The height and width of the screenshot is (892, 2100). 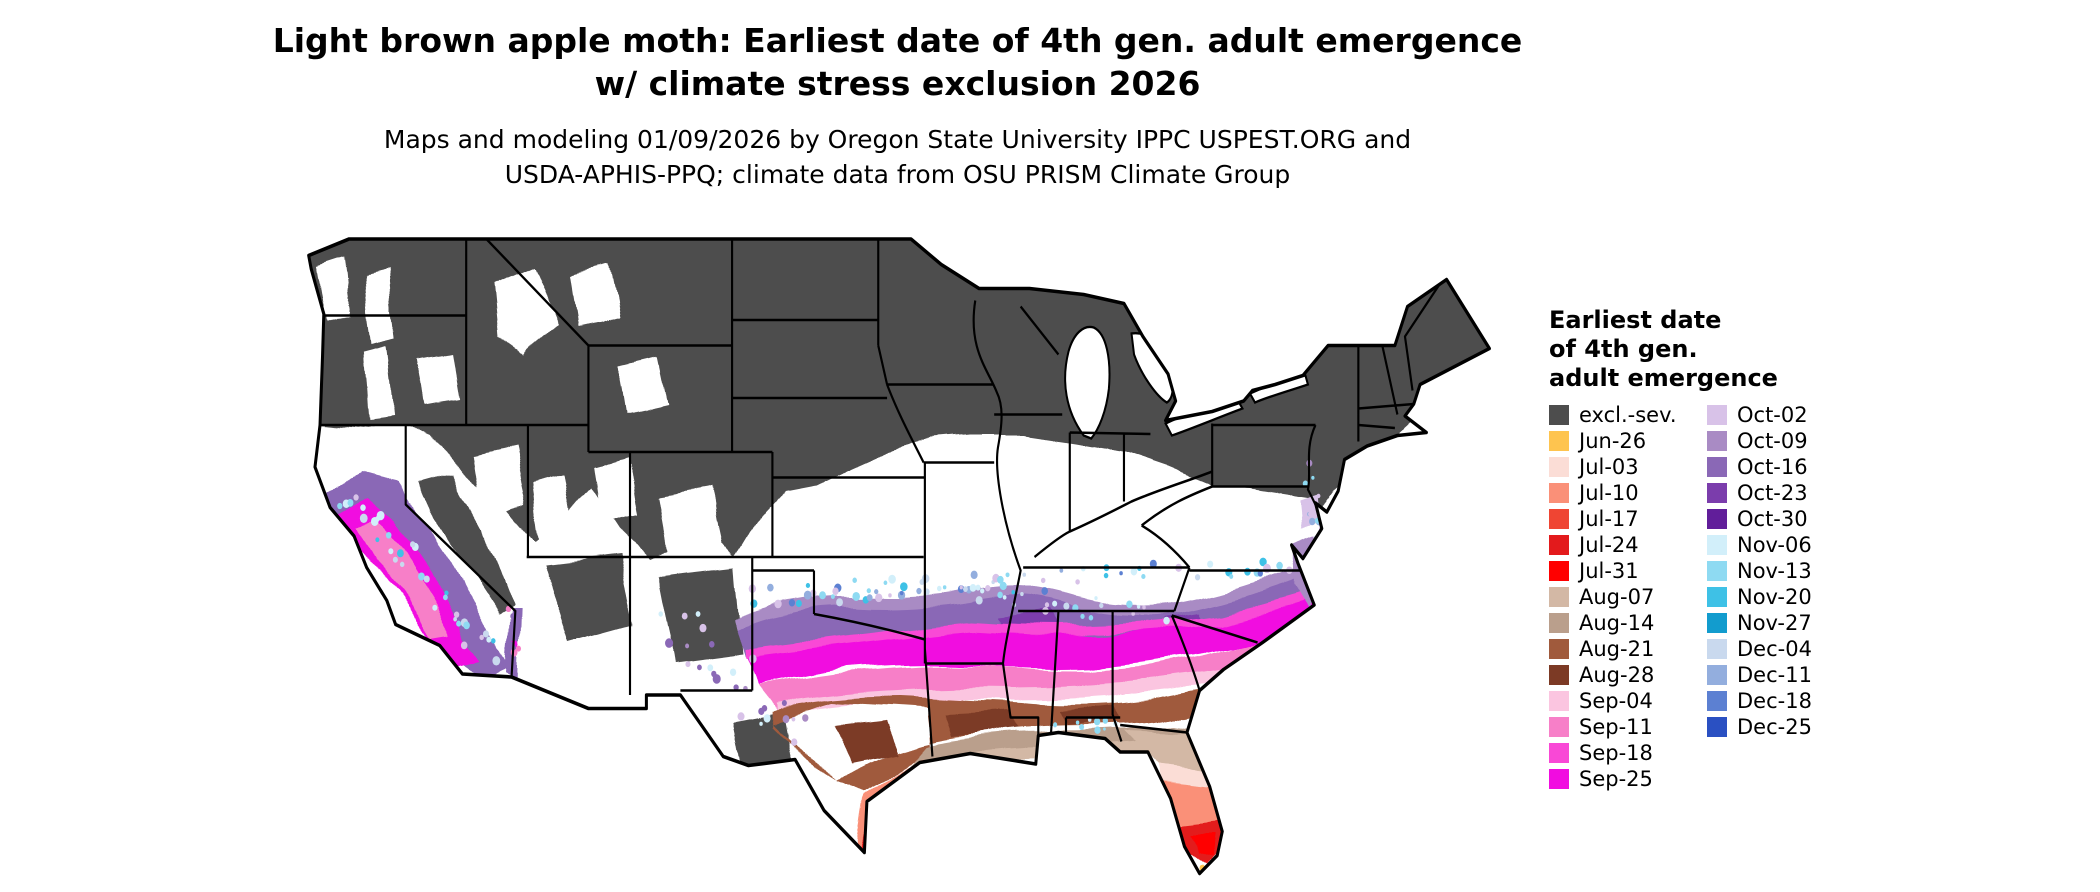 What do you see at coordinates (1759, 623) in the screenshot?
I see `legend-row: Nov-27` at bounding box center [1759, 623].